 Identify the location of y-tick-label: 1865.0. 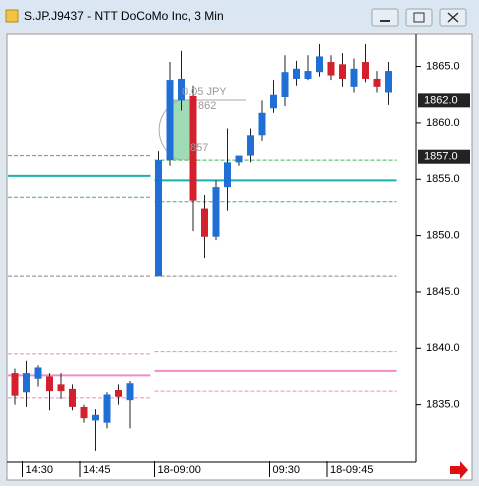
(443, 66).